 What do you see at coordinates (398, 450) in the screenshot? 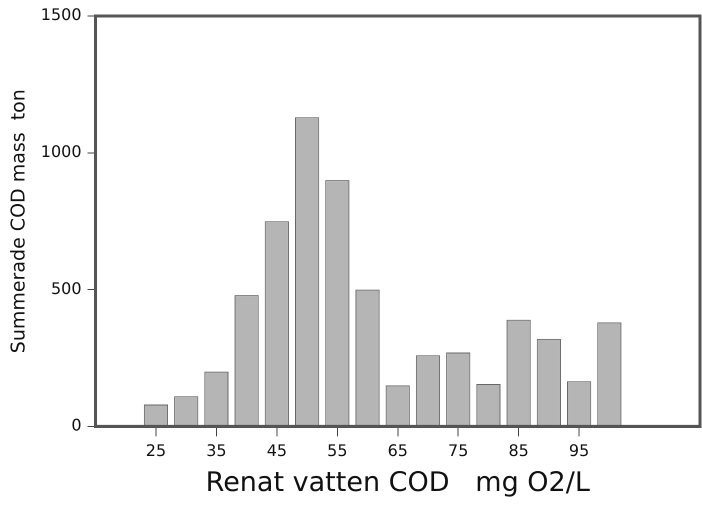
I see `x-tick-label: 65` at bounding box center [398, 450].